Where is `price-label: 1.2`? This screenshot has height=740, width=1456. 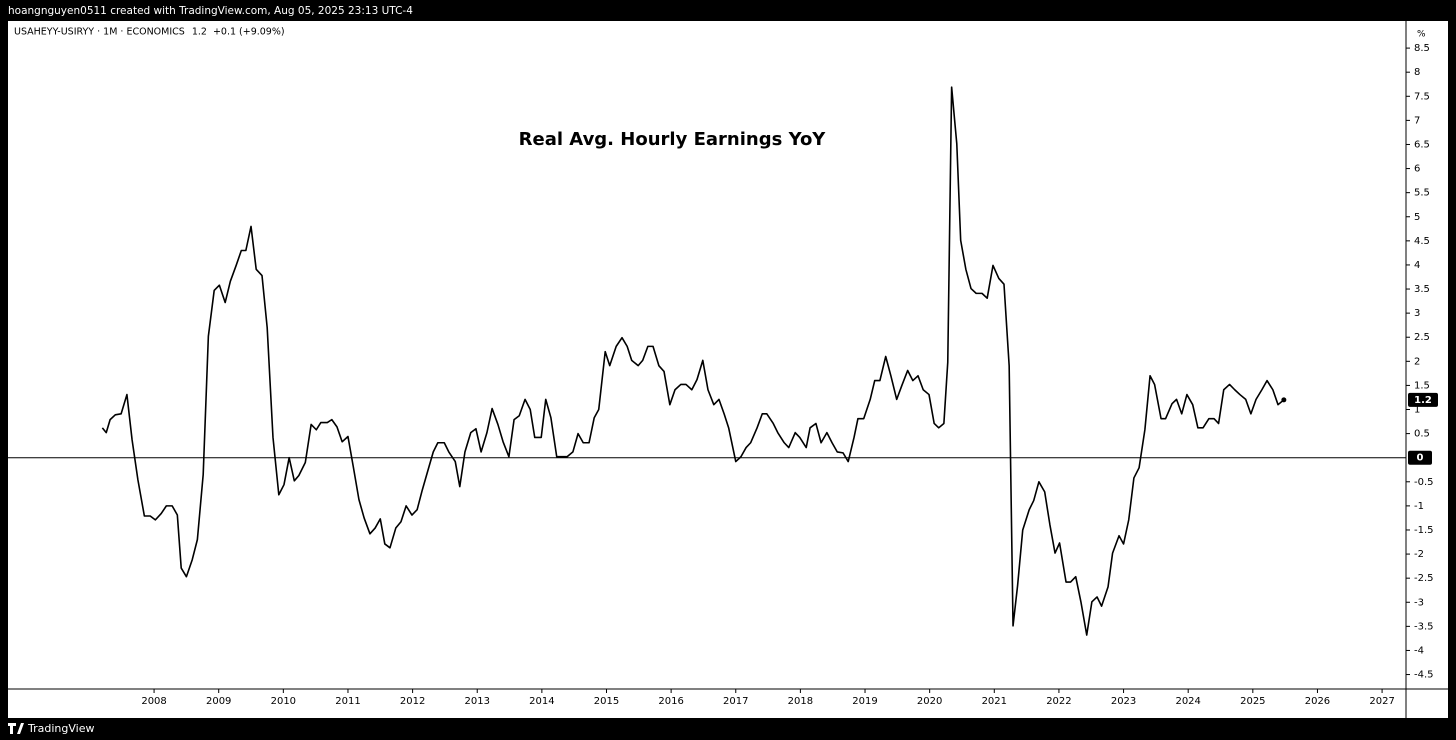 price-label: 1.2 is located at coordinates (1423, 400).